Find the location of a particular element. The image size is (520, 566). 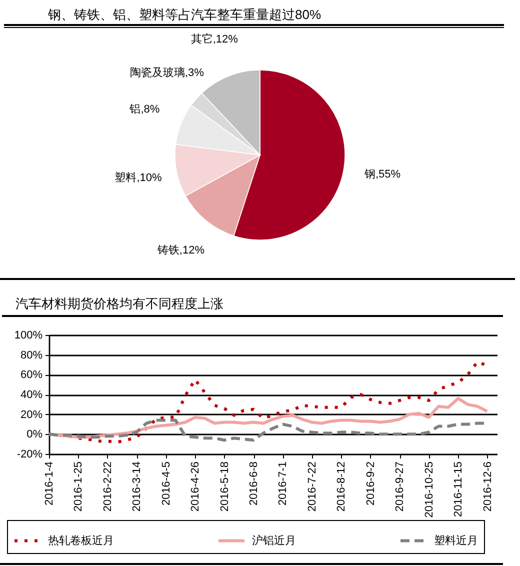

x-tick-label: 2016-9-2 is located at coordinates (370, 484).